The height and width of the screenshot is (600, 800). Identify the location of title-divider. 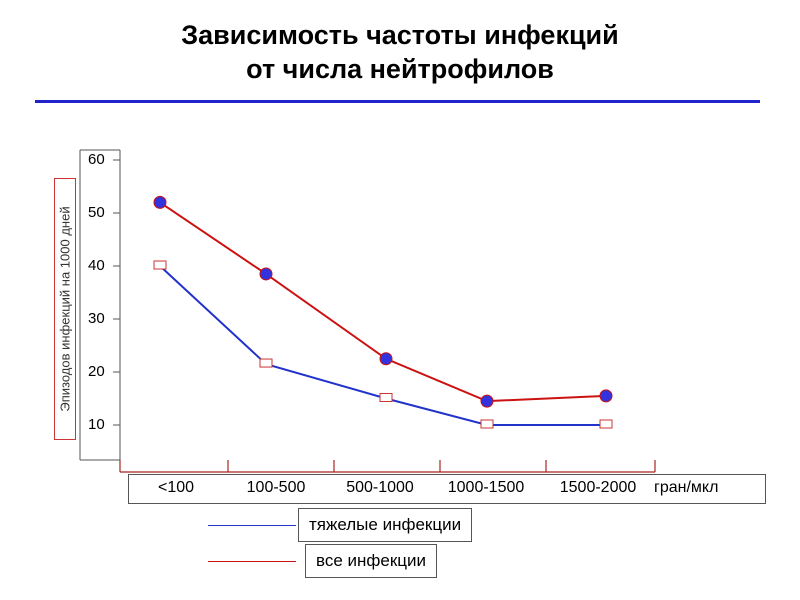
(397, 101).